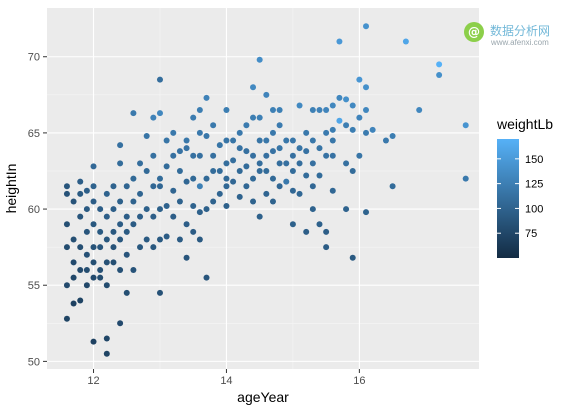 Image resolution: width=582 pixels, height=413 pixels. I want to click on legend-label: 75, so click(531, 234).